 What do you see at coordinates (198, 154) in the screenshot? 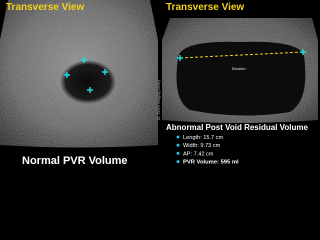
I see `measurement: AP: 7.42 cm` at bounding box center [198, 154].